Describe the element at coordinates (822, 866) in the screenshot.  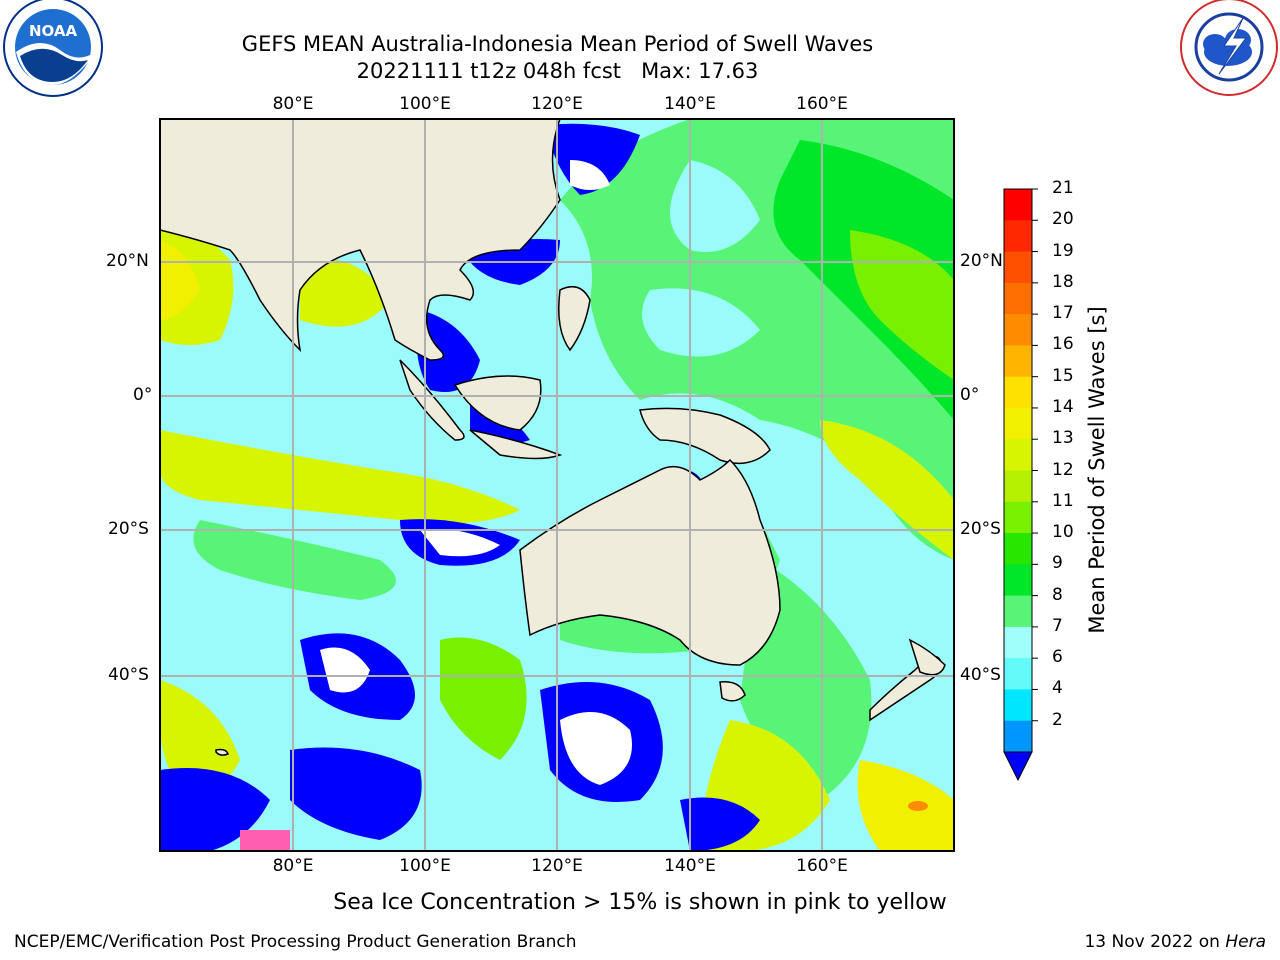
I see `lon-label-bottom-160e: 160°E` at that location.